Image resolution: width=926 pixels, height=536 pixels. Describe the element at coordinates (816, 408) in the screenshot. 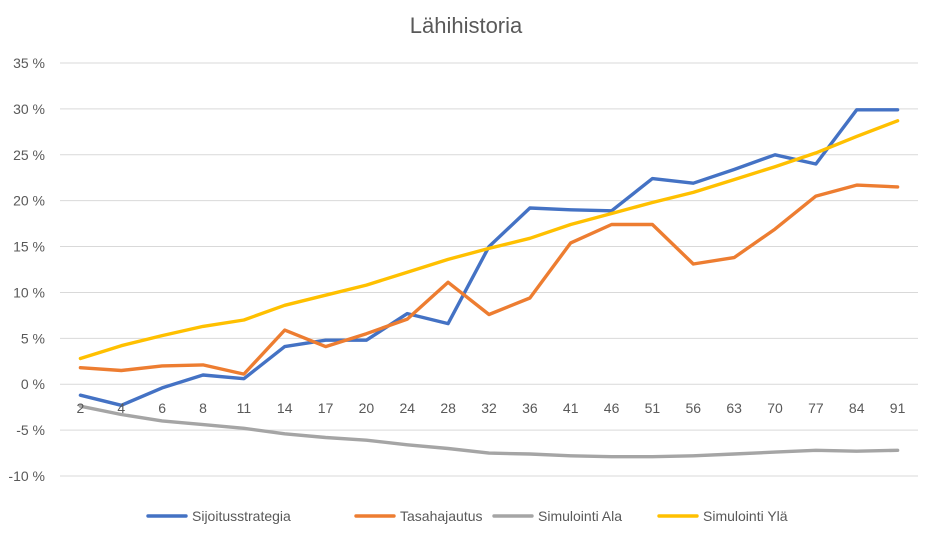

I see `x-tick-label: 77` at that location.